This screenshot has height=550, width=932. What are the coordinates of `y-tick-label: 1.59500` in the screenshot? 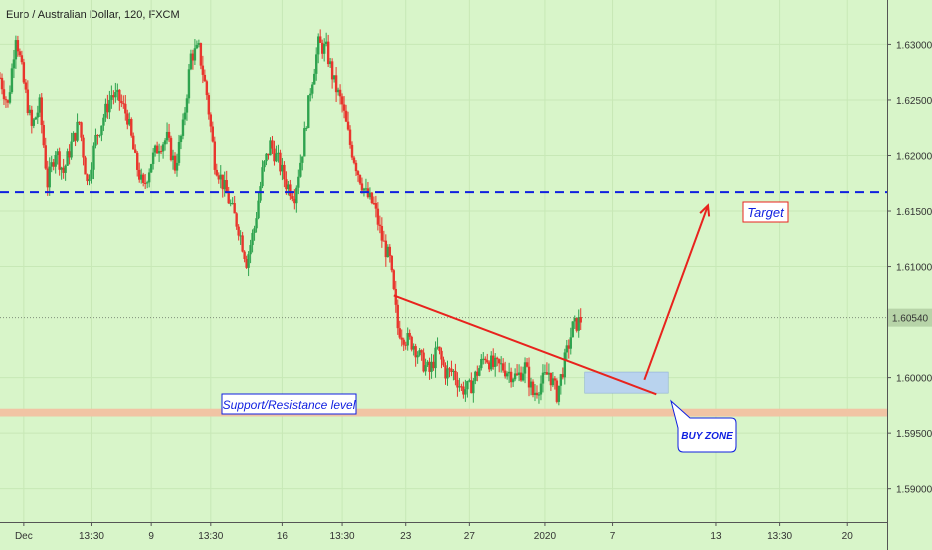 It's located at (914, 434).